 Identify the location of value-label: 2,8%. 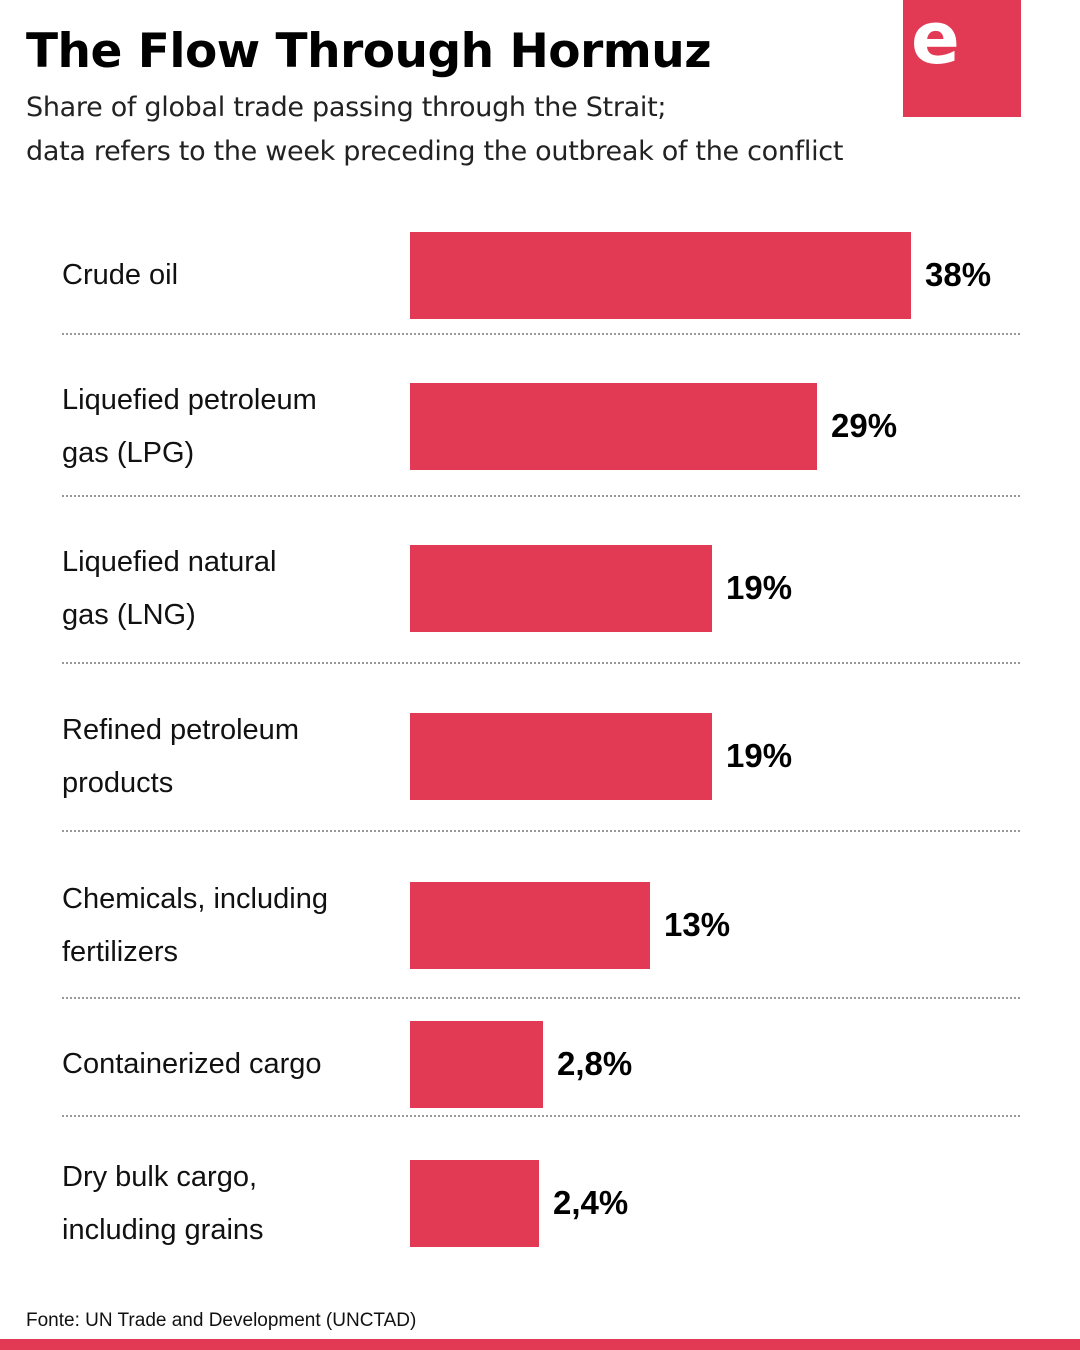
(595, 1063).